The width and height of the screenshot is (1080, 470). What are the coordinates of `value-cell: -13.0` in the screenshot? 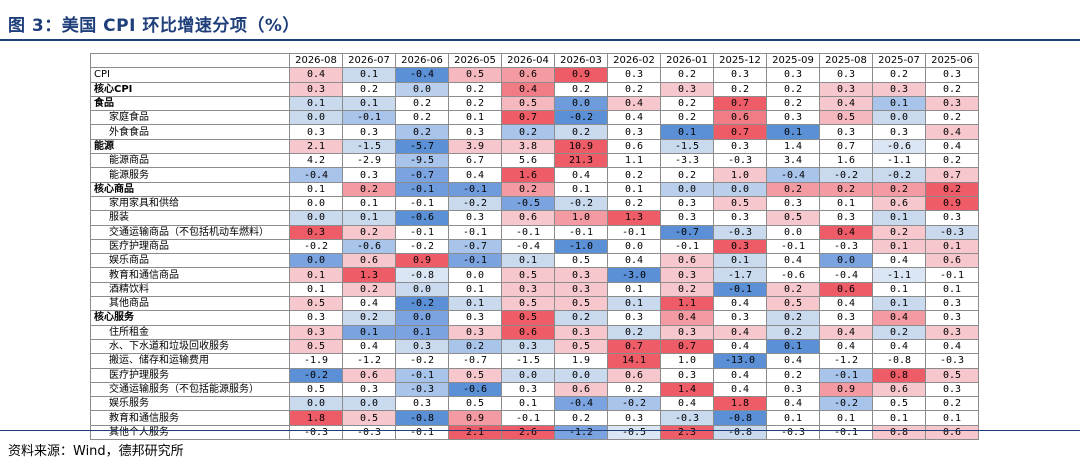 It's located at (740, 361).